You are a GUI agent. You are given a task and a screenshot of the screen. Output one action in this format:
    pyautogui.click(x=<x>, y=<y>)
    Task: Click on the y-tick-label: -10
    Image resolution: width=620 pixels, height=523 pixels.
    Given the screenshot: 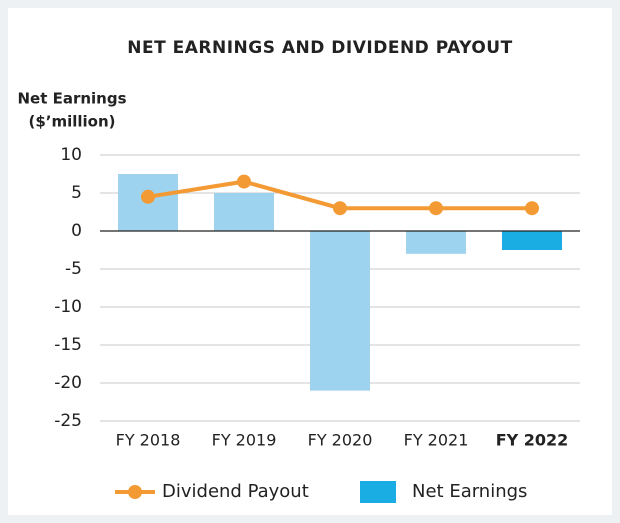 What is the action you would take?
    pyautogui.click(x=68, y=307)
    